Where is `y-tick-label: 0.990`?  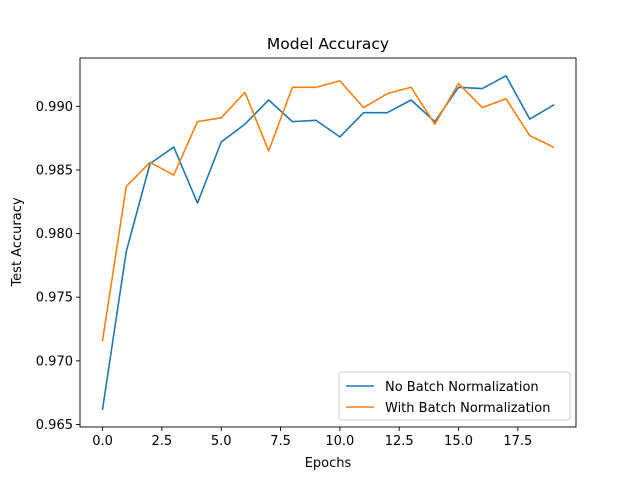 y-tick-label: 0.990 is located at coordinates (54, 107).